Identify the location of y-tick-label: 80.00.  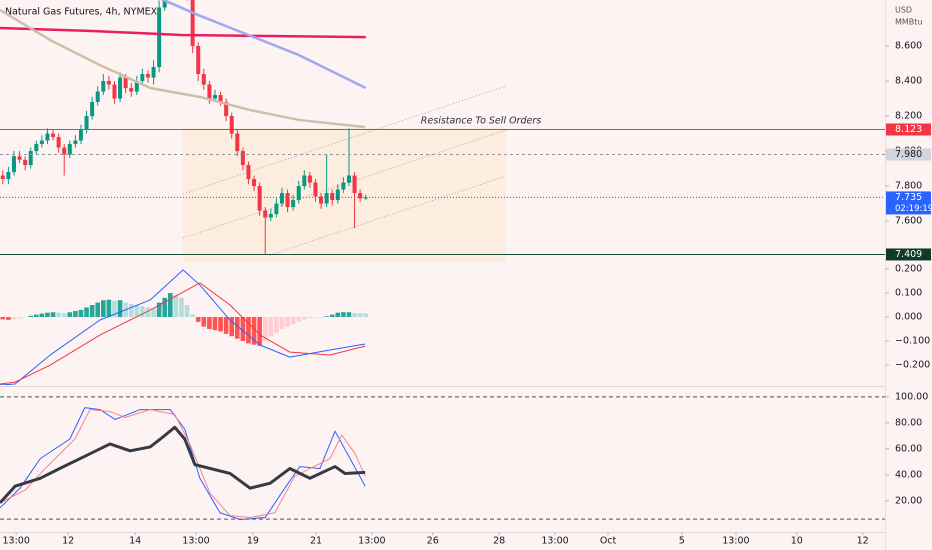
(908, 422).